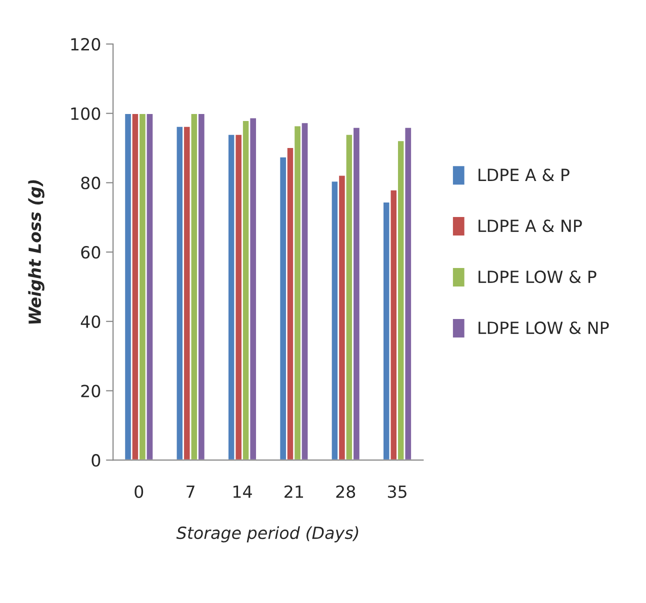 The image size is (646, 603). Describe the element at coordinates (85, 113) in the screenshot. I see `y-tick-label: 100` at that location.